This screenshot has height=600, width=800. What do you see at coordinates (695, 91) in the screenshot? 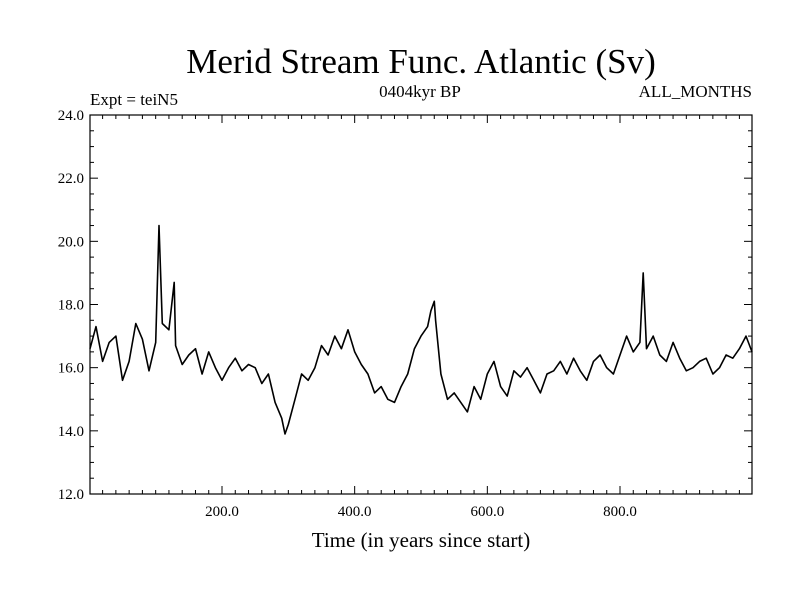
I see `period-label: ALL_MONTHS` at bounding box center [695, 91].